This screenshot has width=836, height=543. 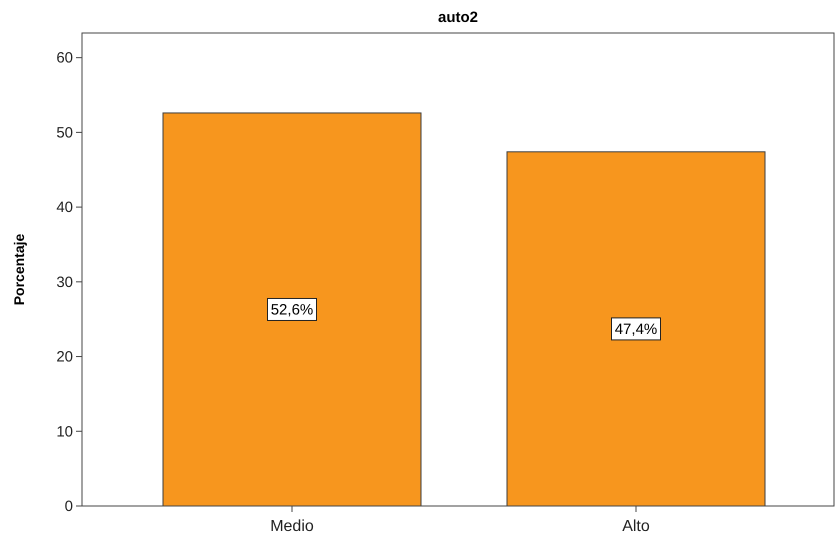 I want to click on y-tick-label: 30, so click(x=64, y=282).